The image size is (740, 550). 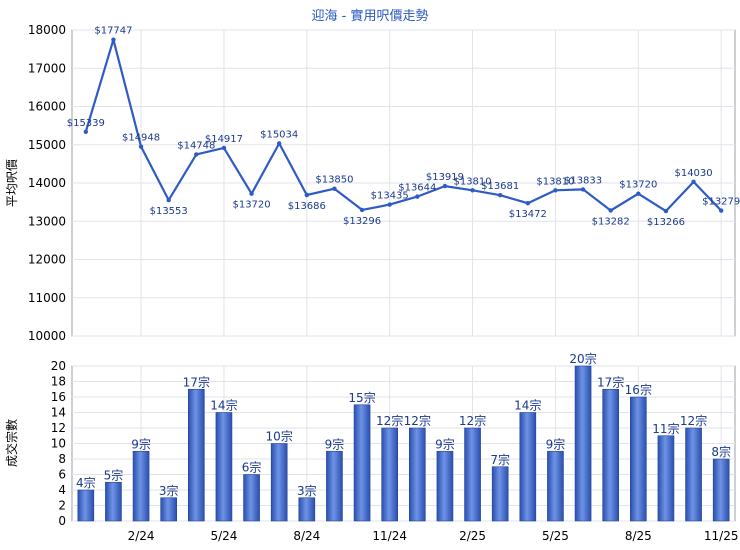 What do you see at coordinates (500, 186) in the screenshot?
I see `price-data-label: $13681` at bounding box center [500, 186].